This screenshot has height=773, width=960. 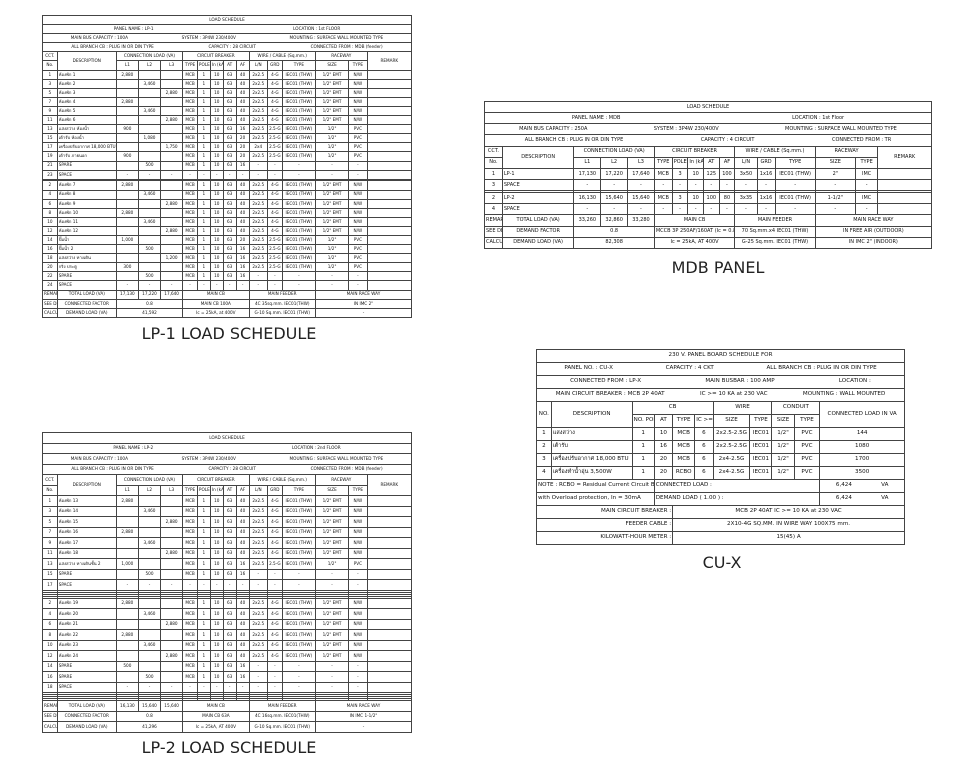 What do you see at coordinates (835, 198) in the screenshot?
I see `cell: 1-1/2"` at bounding box center [835, 198].